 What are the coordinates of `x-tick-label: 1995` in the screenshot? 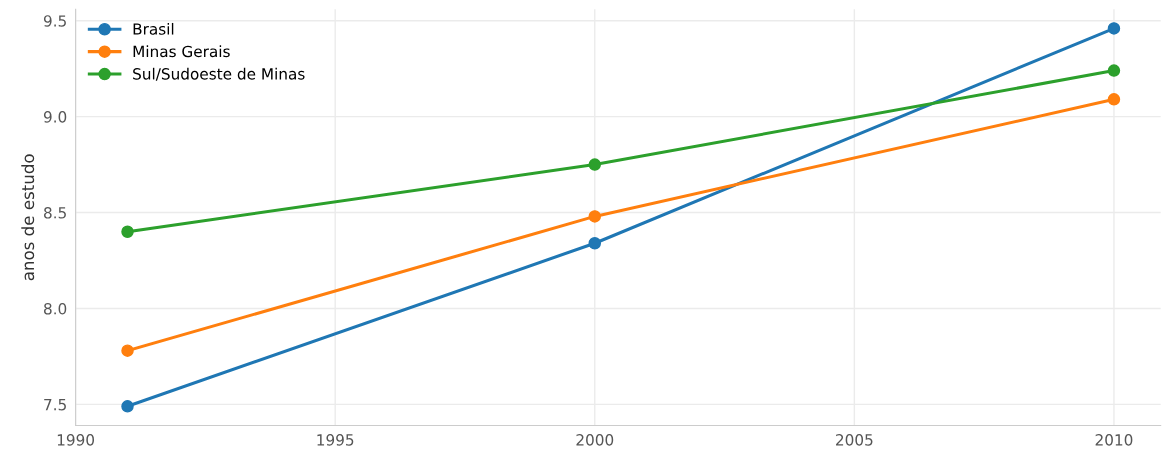 It's located at (335, 440).